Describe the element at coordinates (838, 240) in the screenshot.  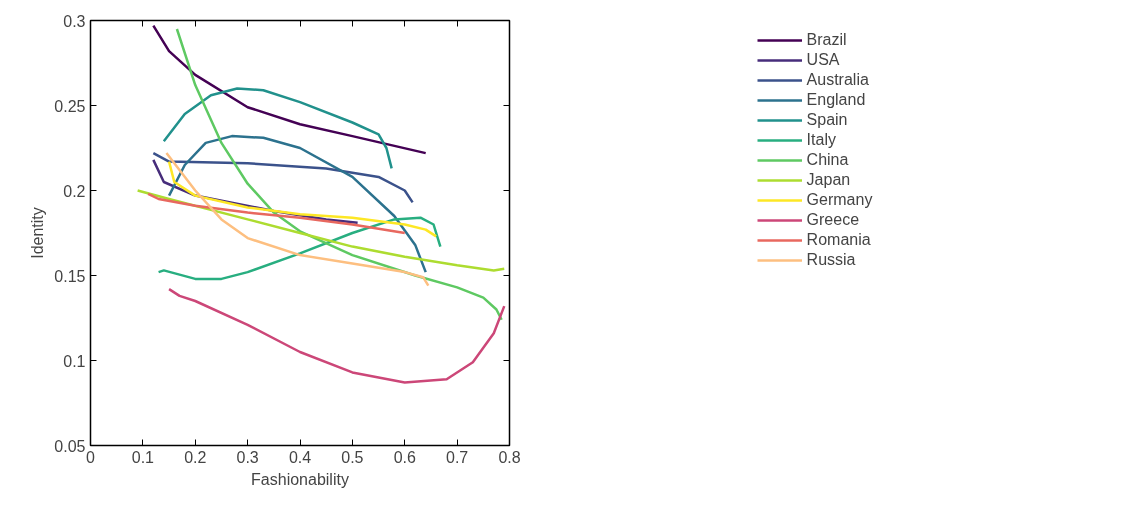
I see `legend-label: Romania` at that location.